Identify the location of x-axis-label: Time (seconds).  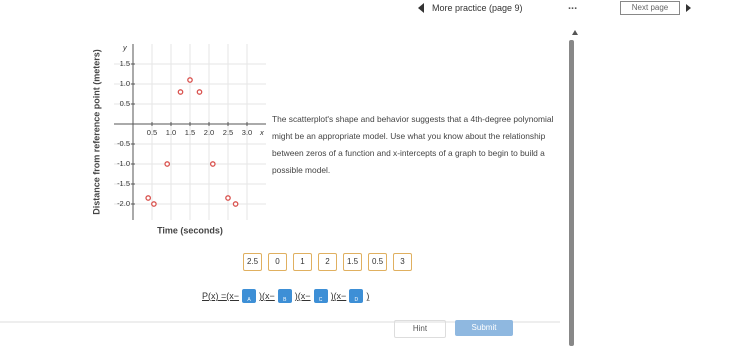
(190, 230).